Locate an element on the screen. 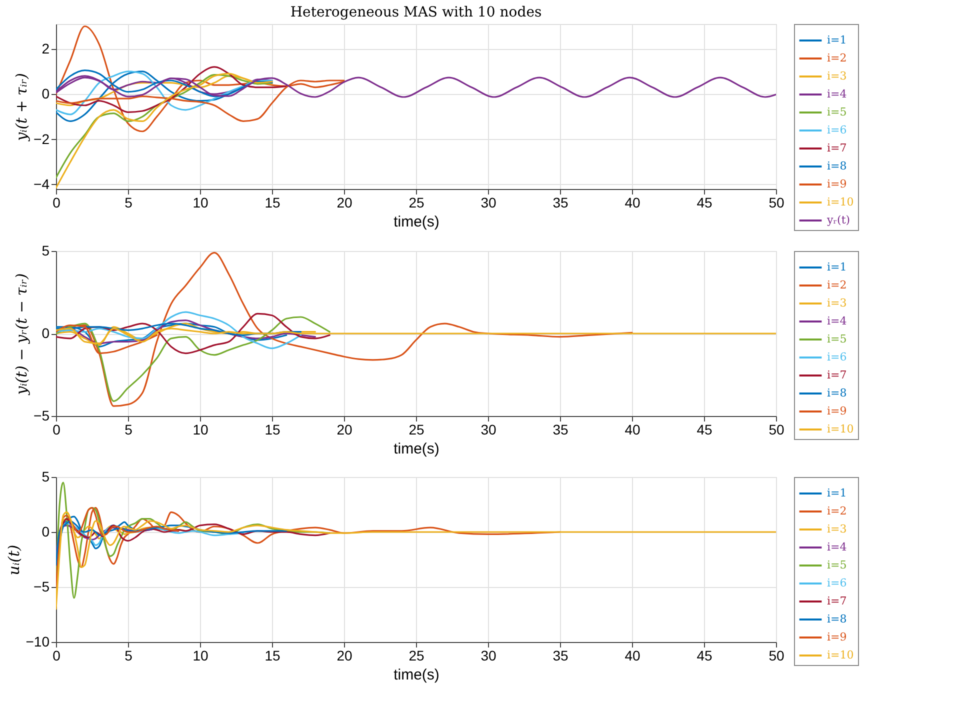  y-tick-label: −4 is located at coordinates (42, 184).